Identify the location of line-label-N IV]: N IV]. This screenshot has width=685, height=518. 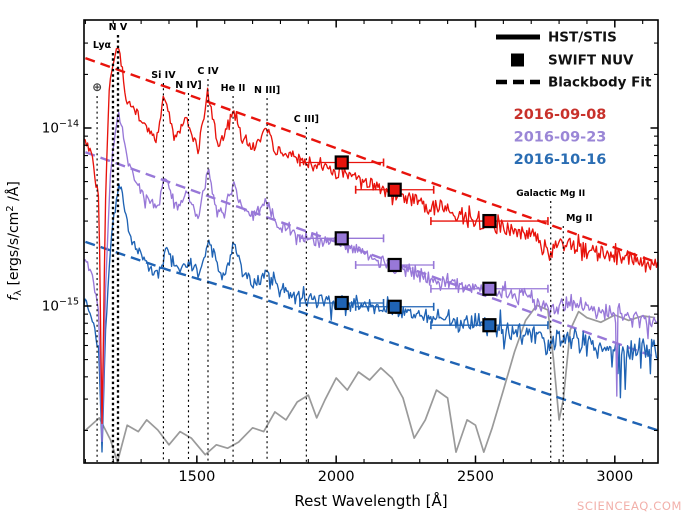
(188, 85).